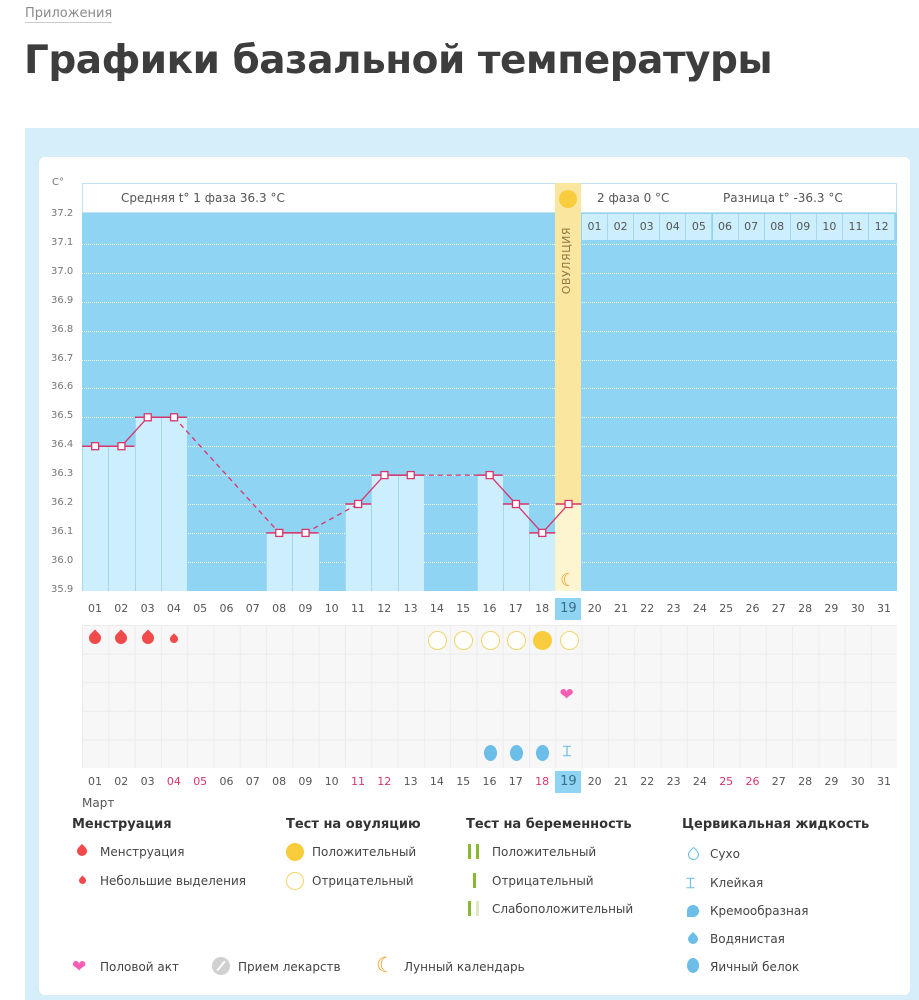 The width and height of the screenshot is (919, 1000). I want to click on y-tick: 37.1, so click(62, 242).